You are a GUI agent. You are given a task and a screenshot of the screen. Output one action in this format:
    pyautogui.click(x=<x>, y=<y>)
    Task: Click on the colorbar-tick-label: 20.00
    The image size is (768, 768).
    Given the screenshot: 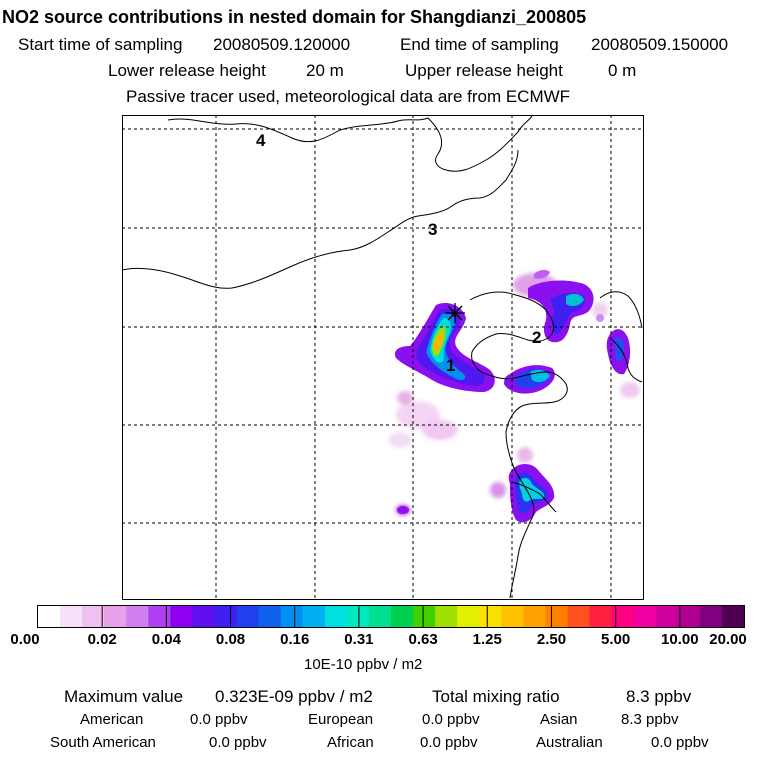 What is the action you would take?
    pyautogui.click(x=728, y=639)
    